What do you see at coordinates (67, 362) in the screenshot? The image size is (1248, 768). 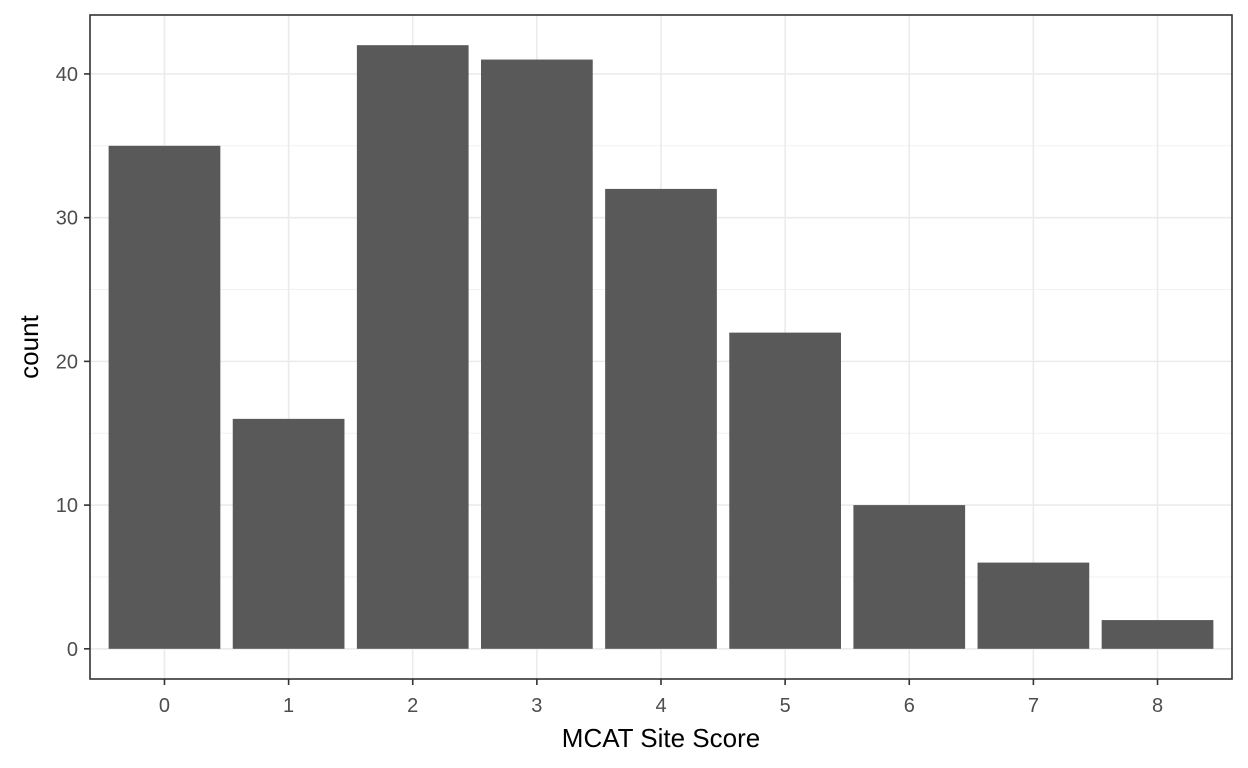 I see `y-tick-label: 20` at bounding box center [67, 362].